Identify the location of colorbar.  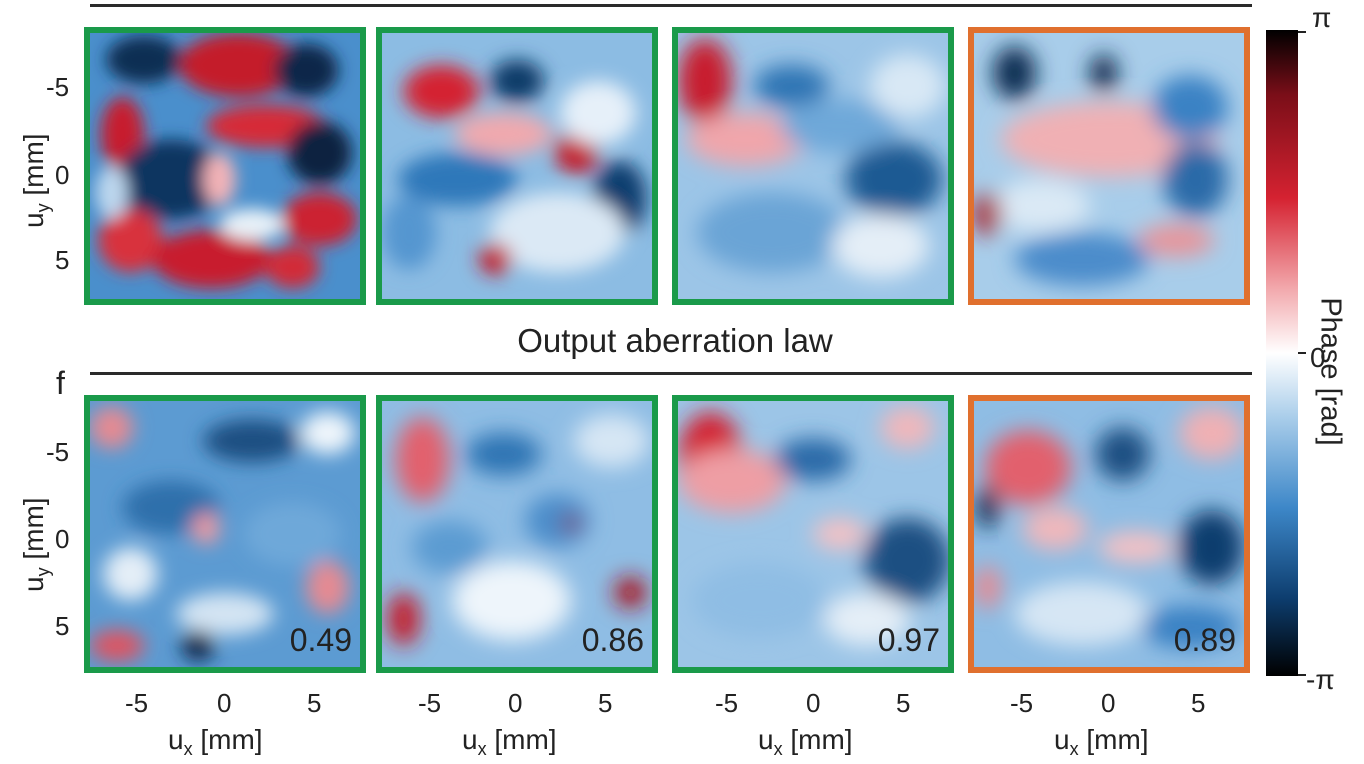
(1282, 353).